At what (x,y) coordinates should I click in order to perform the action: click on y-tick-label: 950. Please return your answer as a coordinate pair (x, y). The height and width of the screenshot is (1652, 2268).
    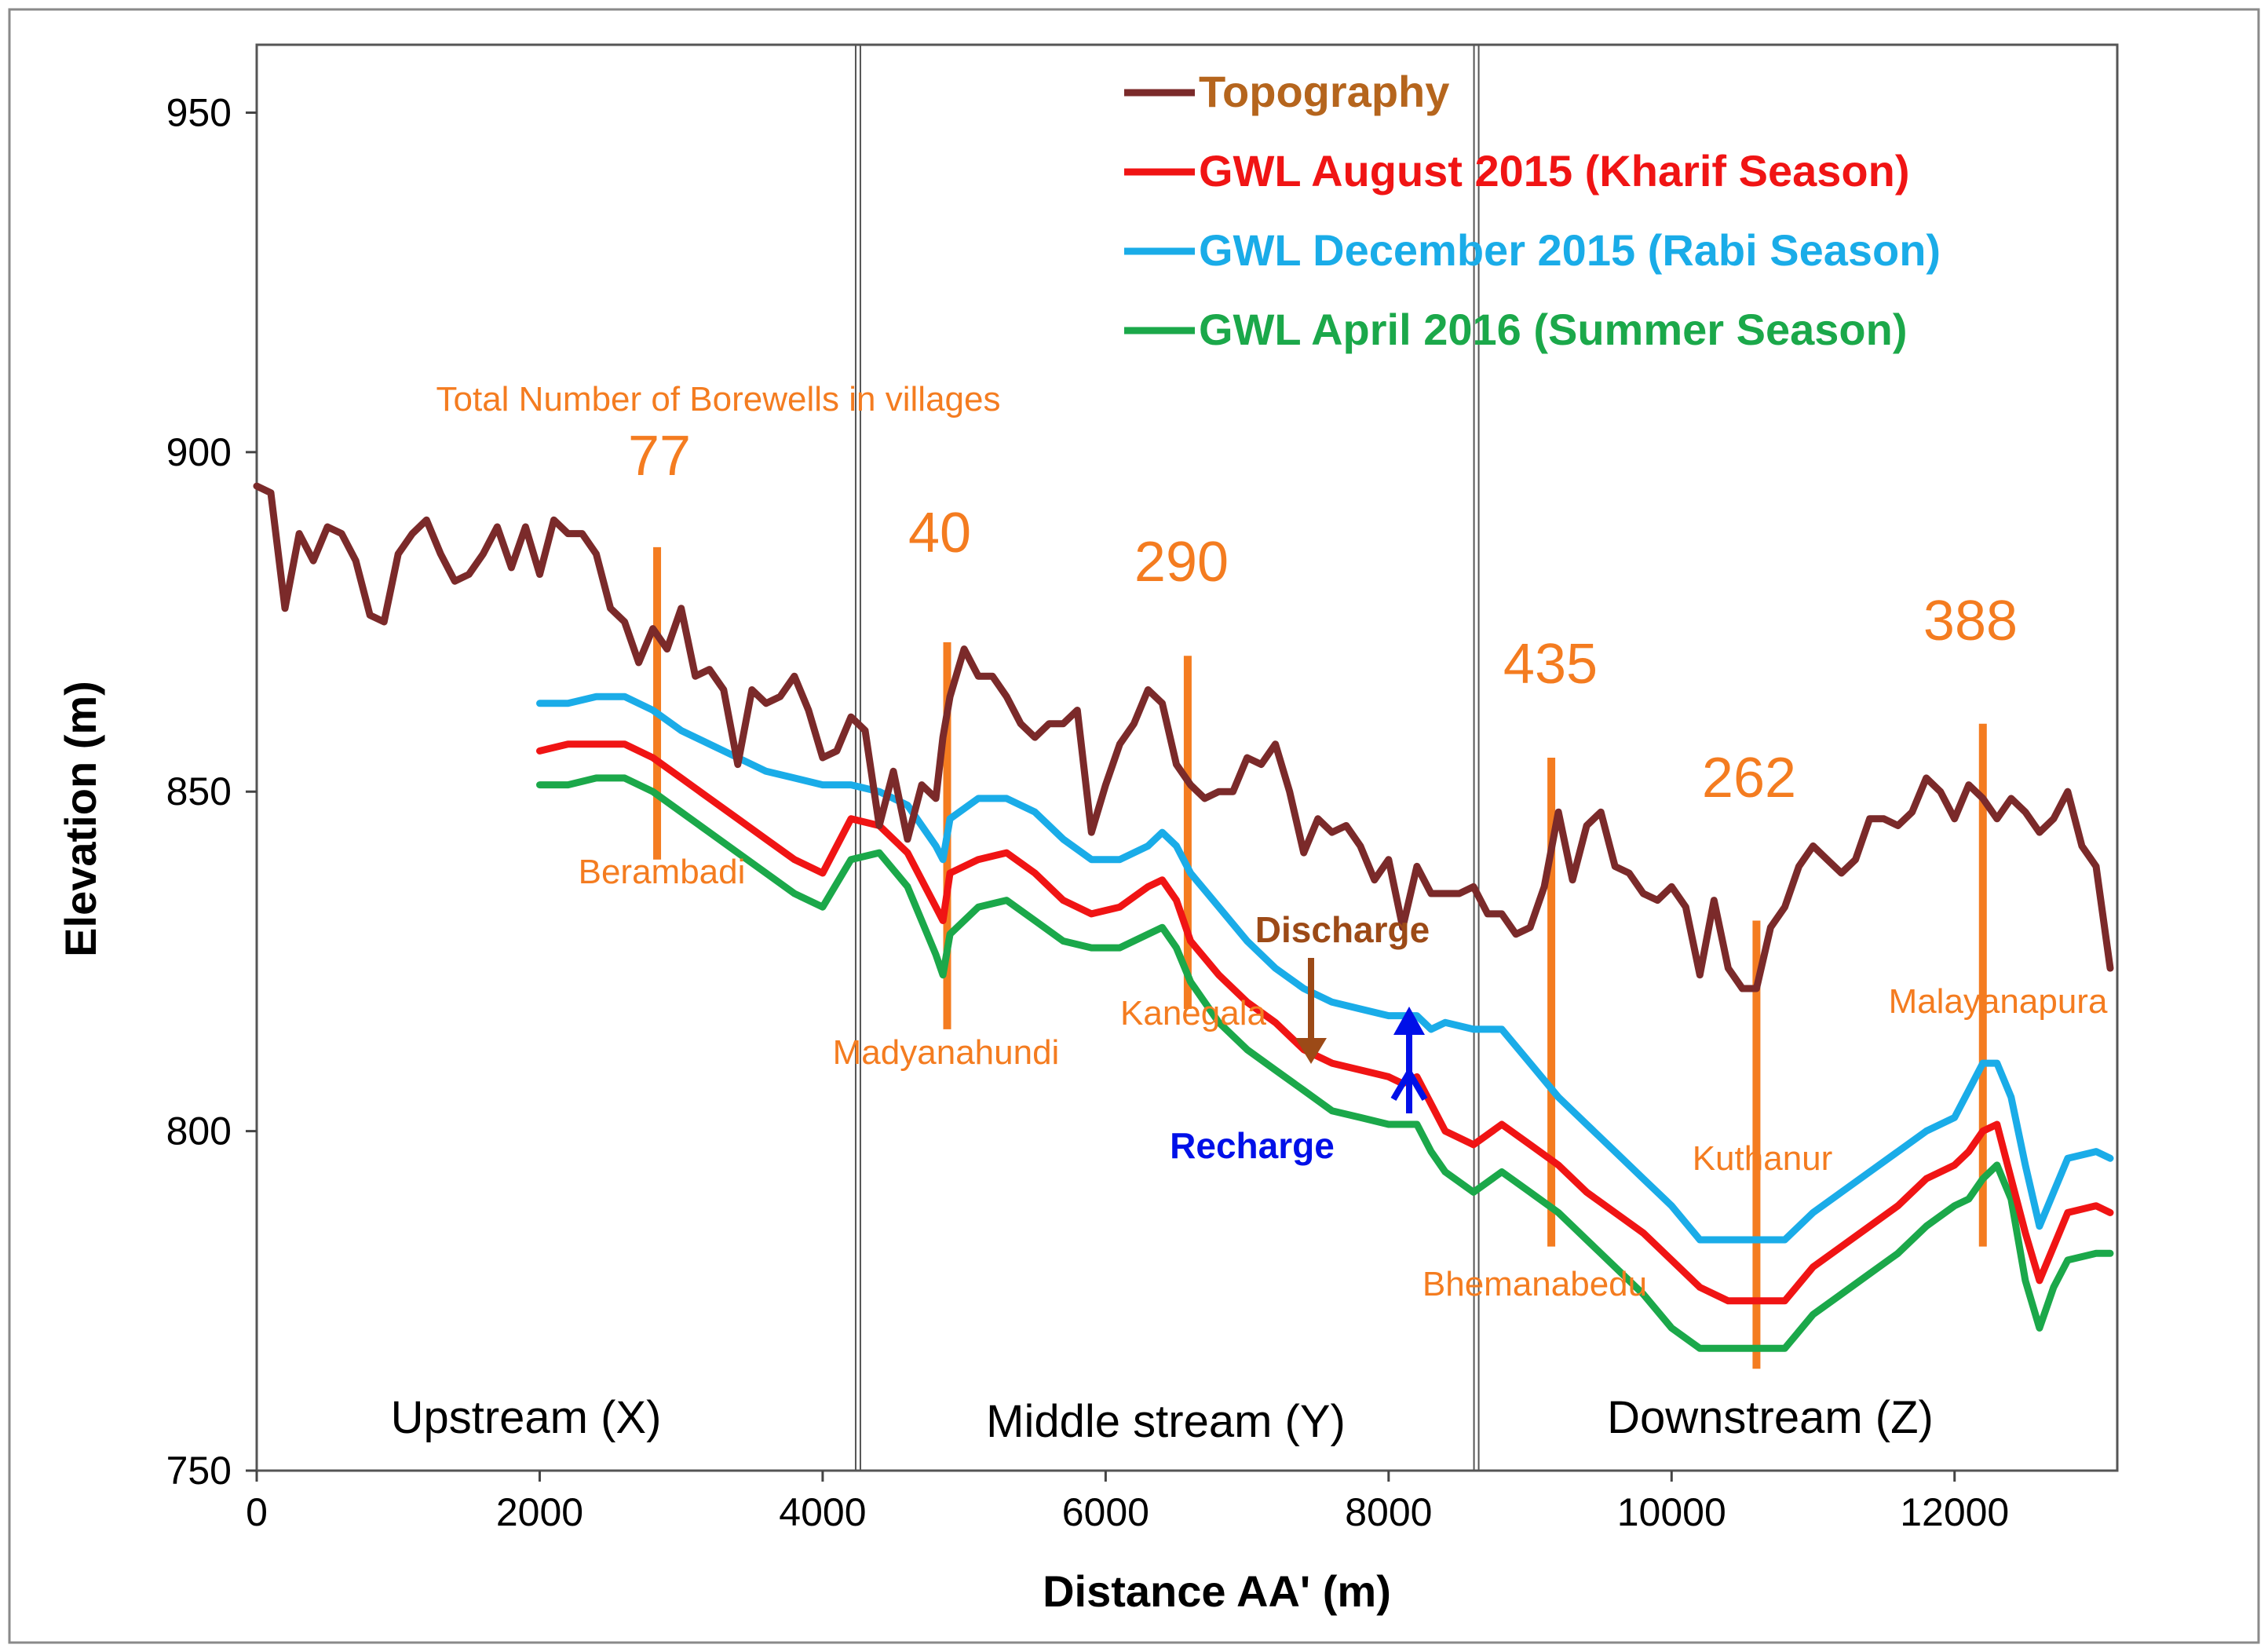
    Looking at the image, I should click on (199, 112).